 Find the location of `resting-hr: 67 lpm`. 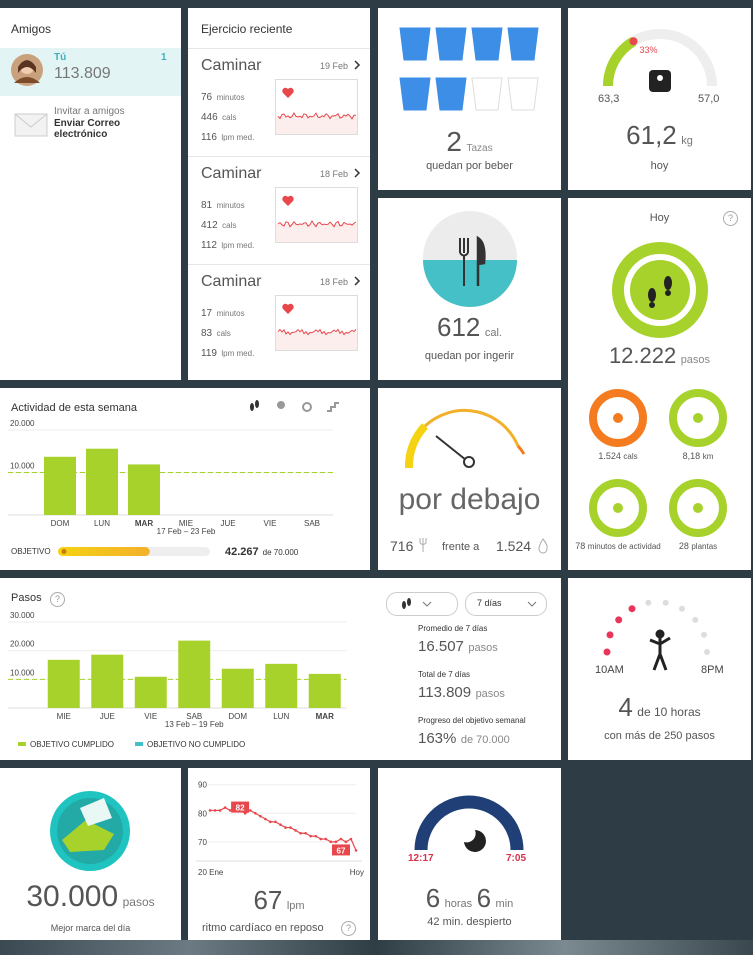

resting-hr: 67 lpm is located at coordinates (279, 900).